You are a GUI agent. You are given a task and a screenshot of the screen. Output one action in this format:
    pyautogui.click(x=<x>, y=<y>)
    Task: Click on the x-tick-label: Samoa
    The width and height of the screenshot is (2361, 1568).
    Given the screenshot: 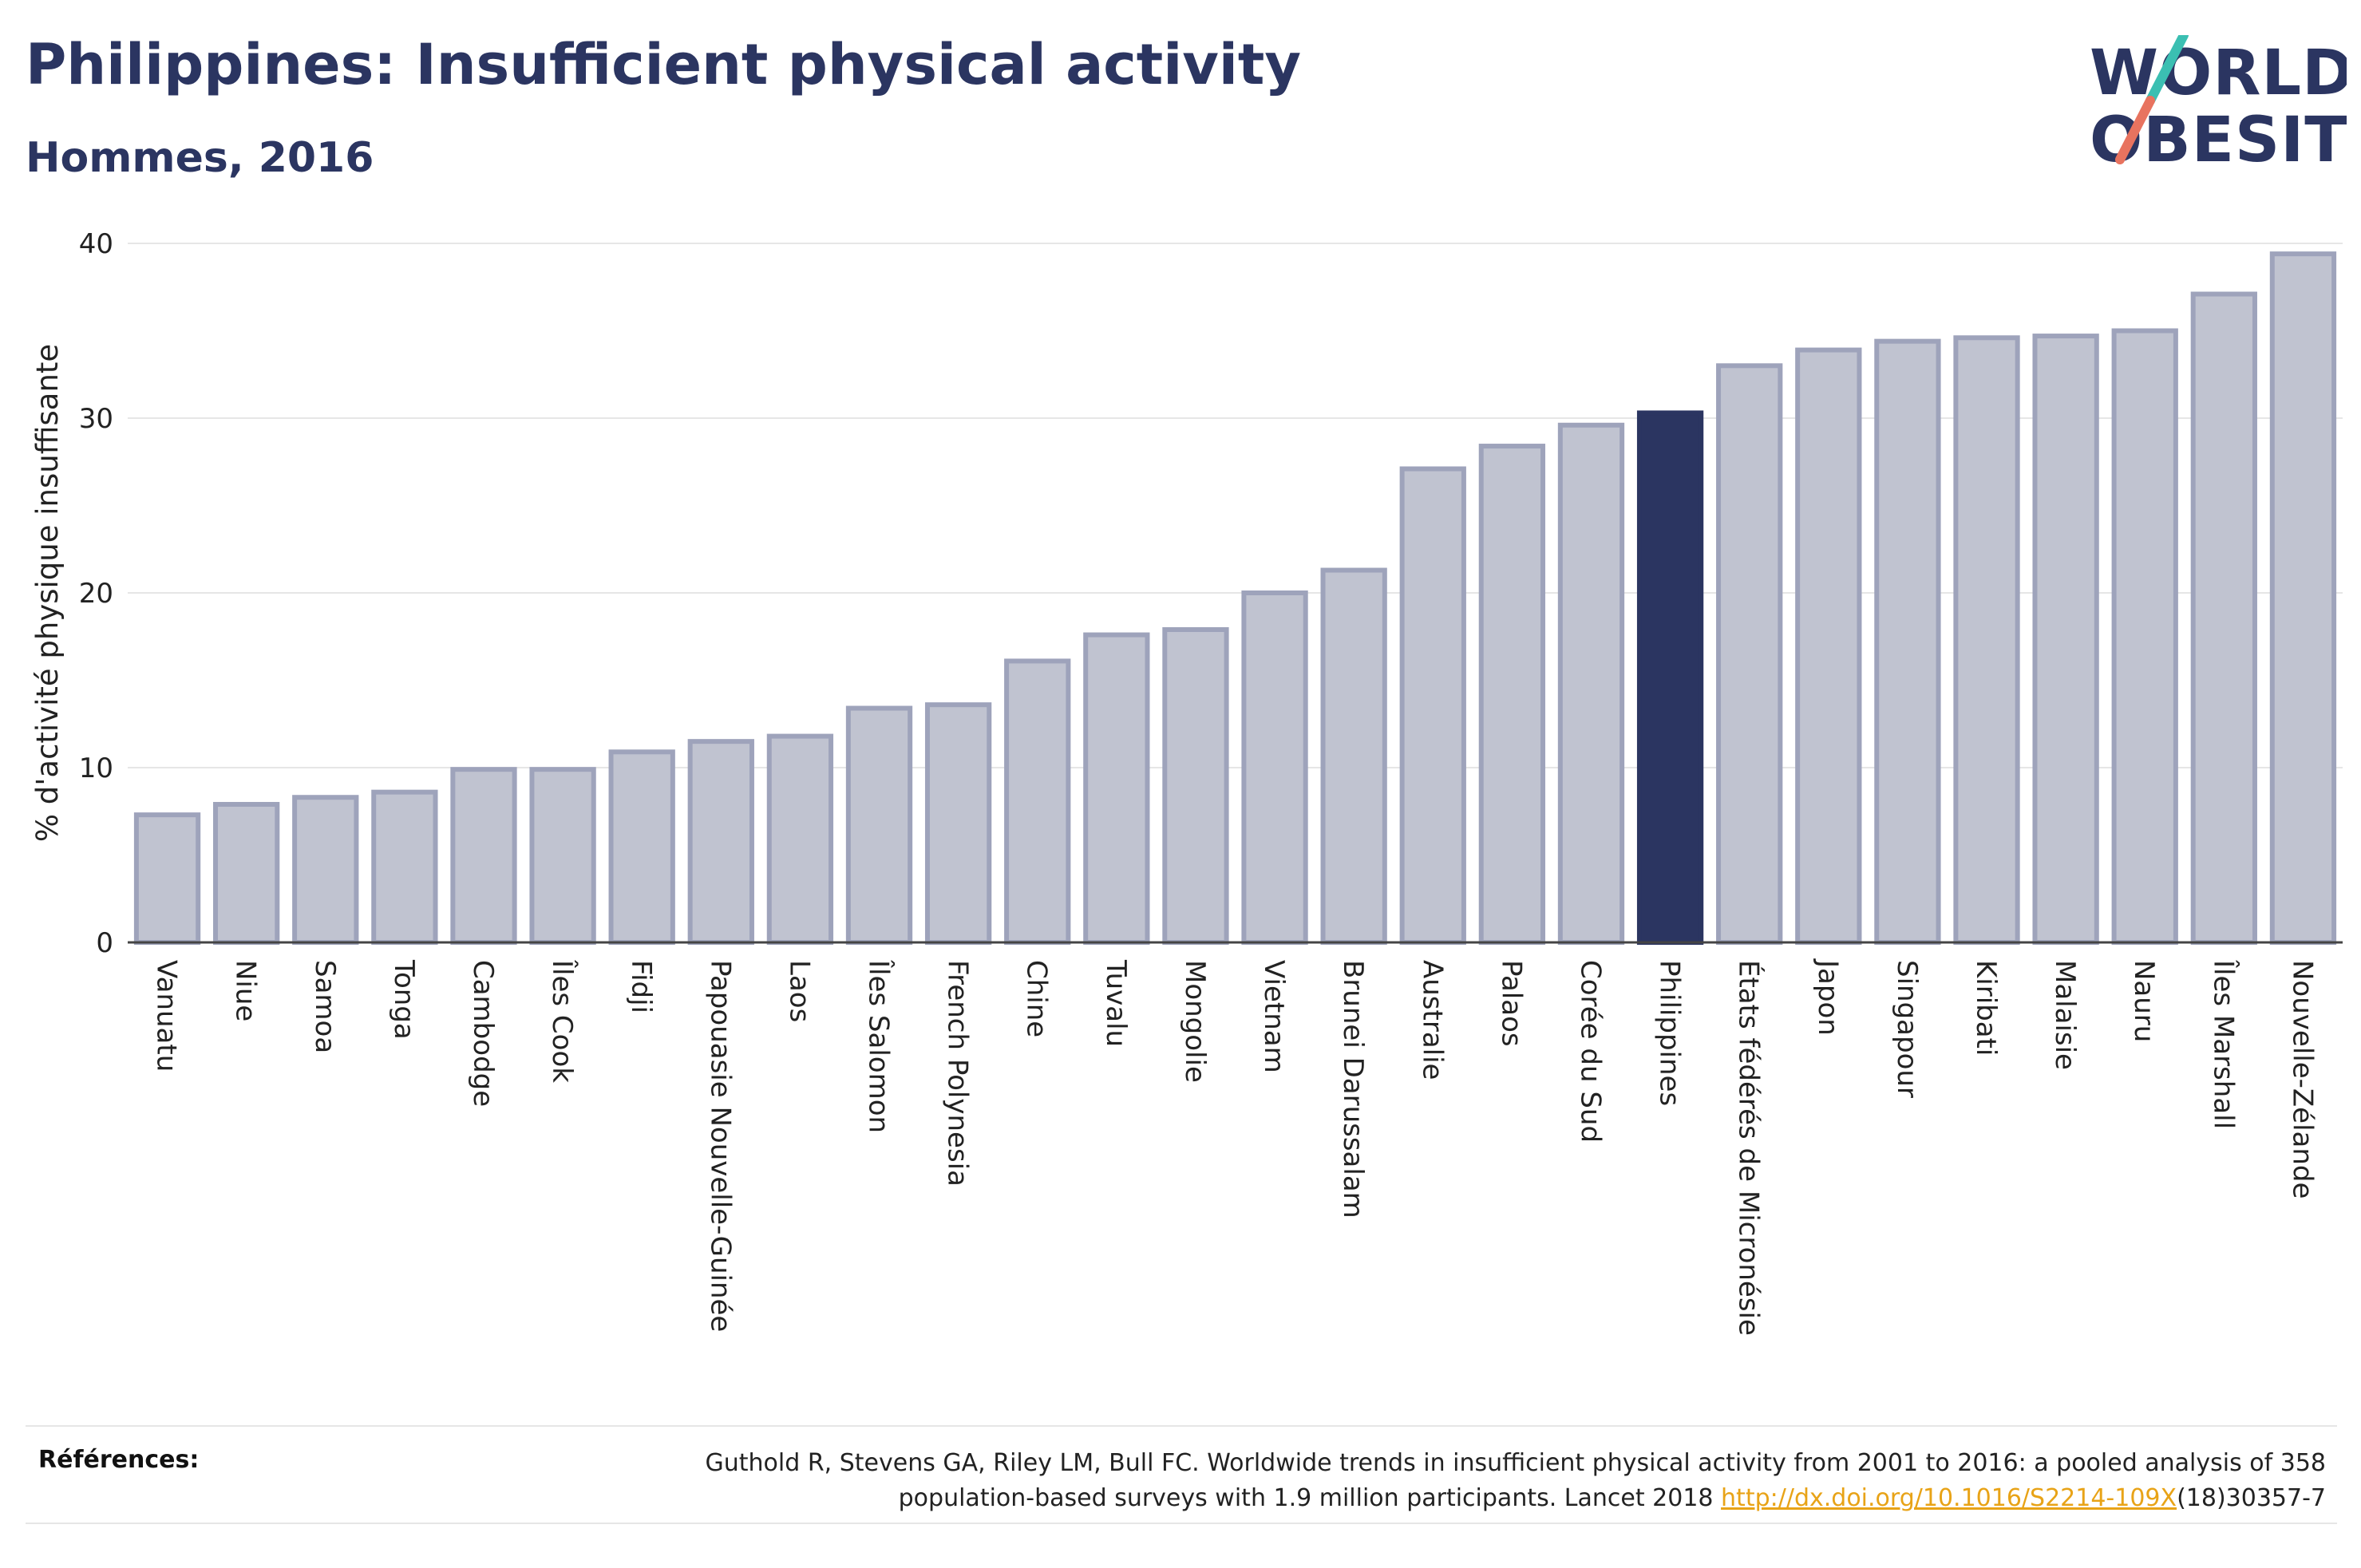 What is the action you would take?
    pyautogui.click(x=325, y=1006)
    